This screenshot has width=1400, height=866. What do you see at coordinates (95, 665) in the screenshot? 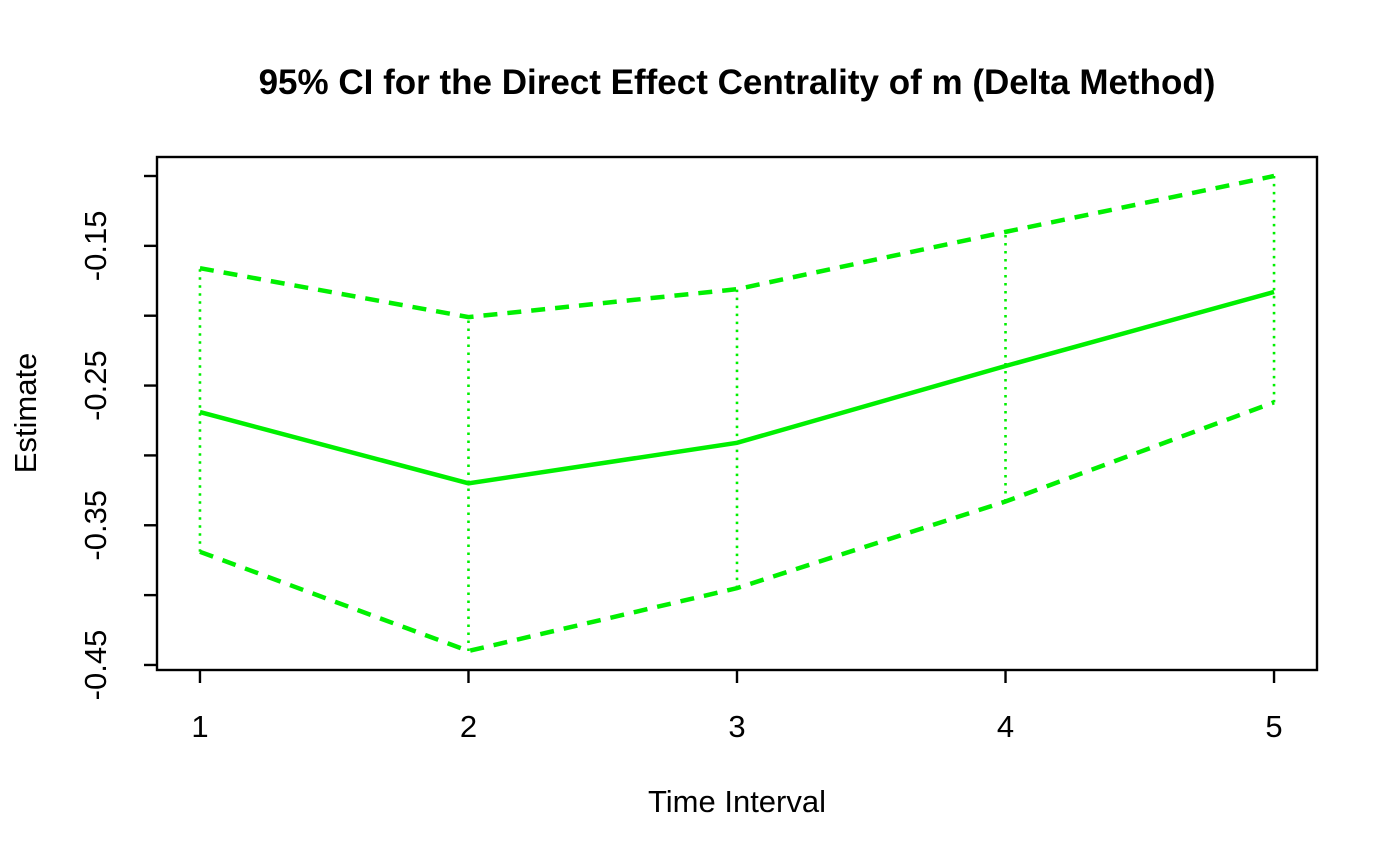
I see `y-axis-tick-label: -0.45` at bounding box center [95, 665].